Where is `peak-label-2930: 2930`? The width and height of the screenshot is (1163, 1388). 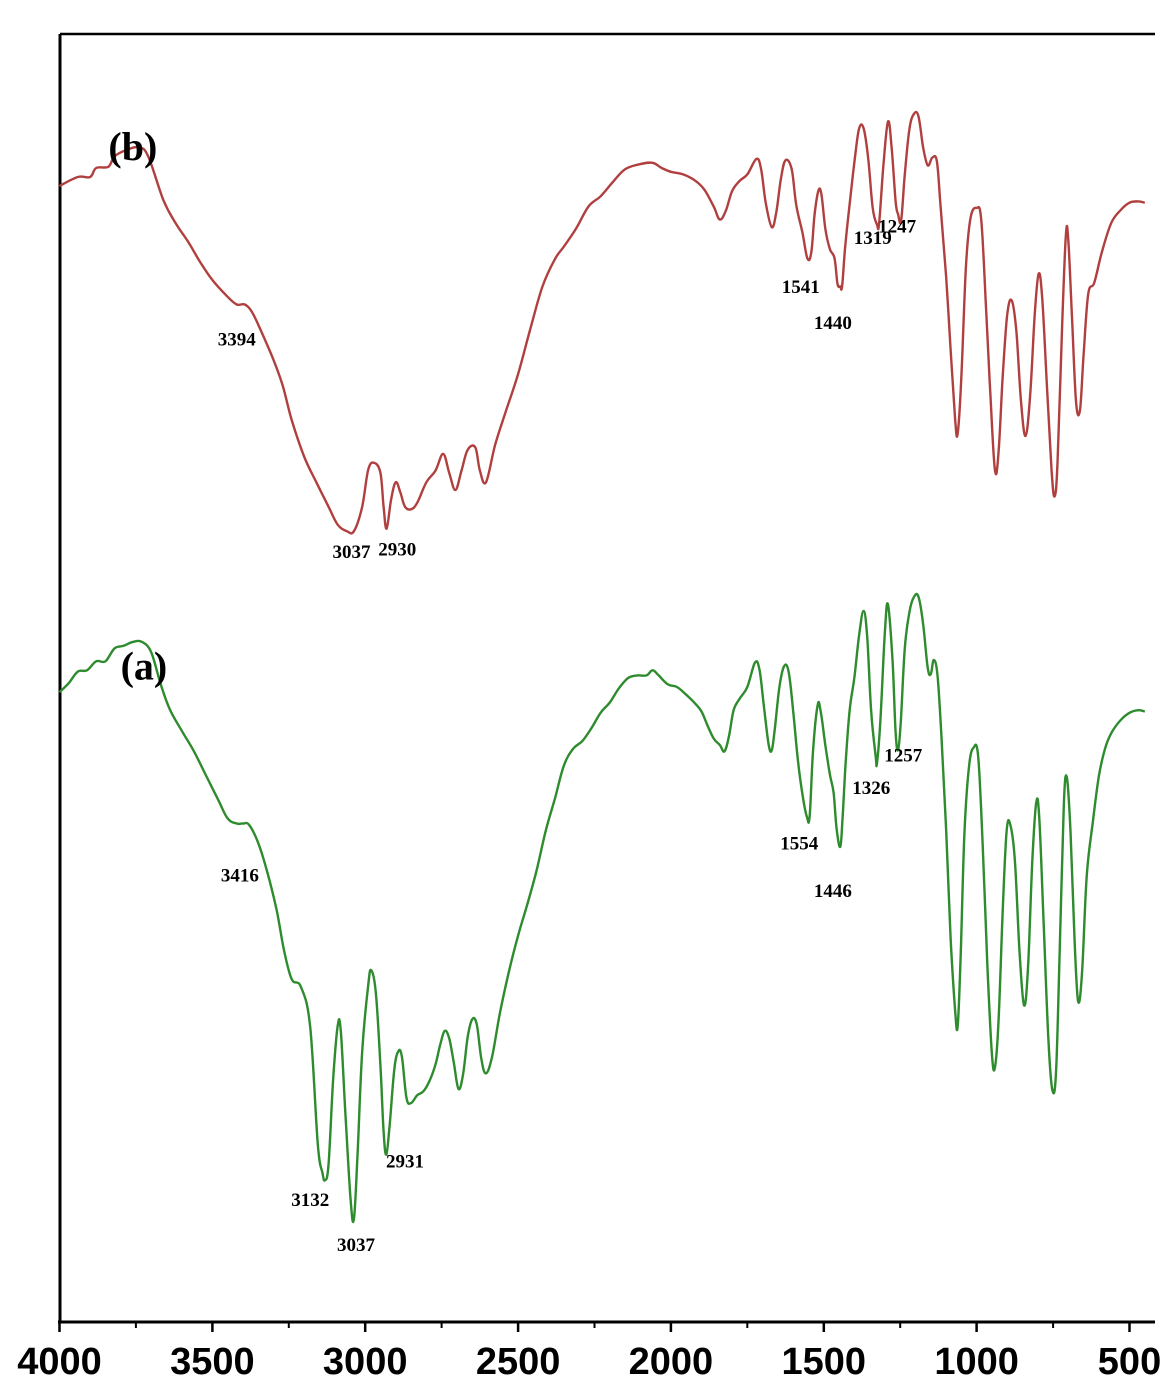
peak-label-2930: 2930 is located at coordinates (397, 550).